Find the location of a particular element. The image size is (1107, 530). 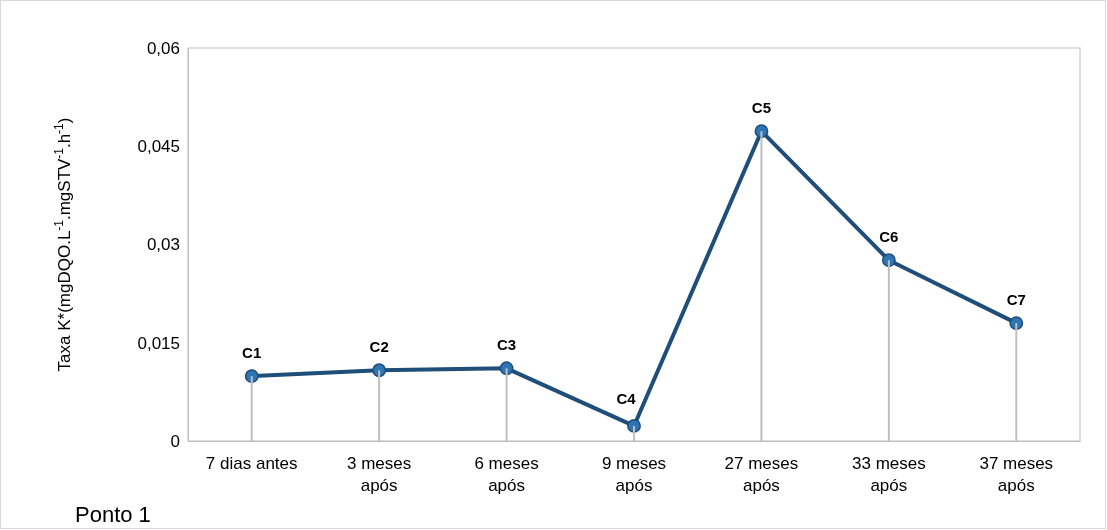

x-tick-label: 3 meses após is located at coordinates (379, 474).